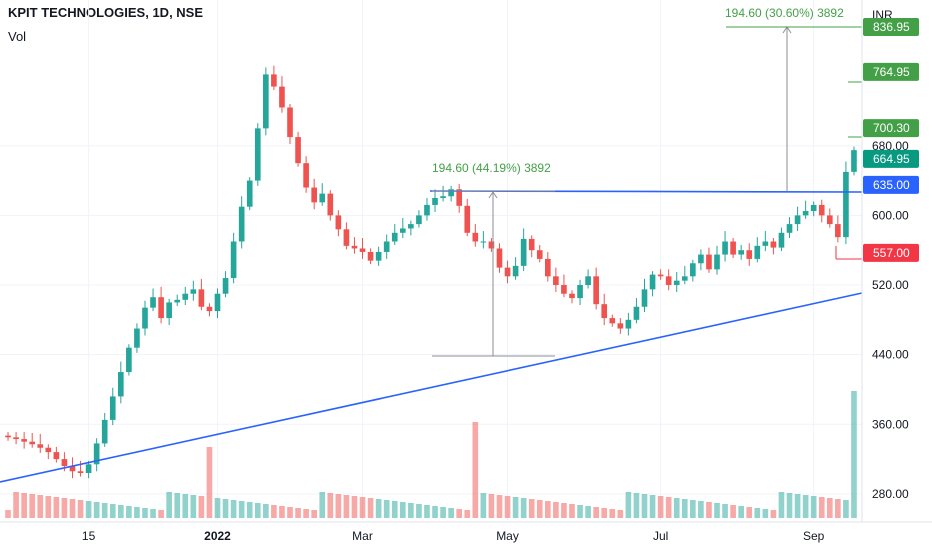  I want to click on x-tick-label: 15, so click(89, 536).